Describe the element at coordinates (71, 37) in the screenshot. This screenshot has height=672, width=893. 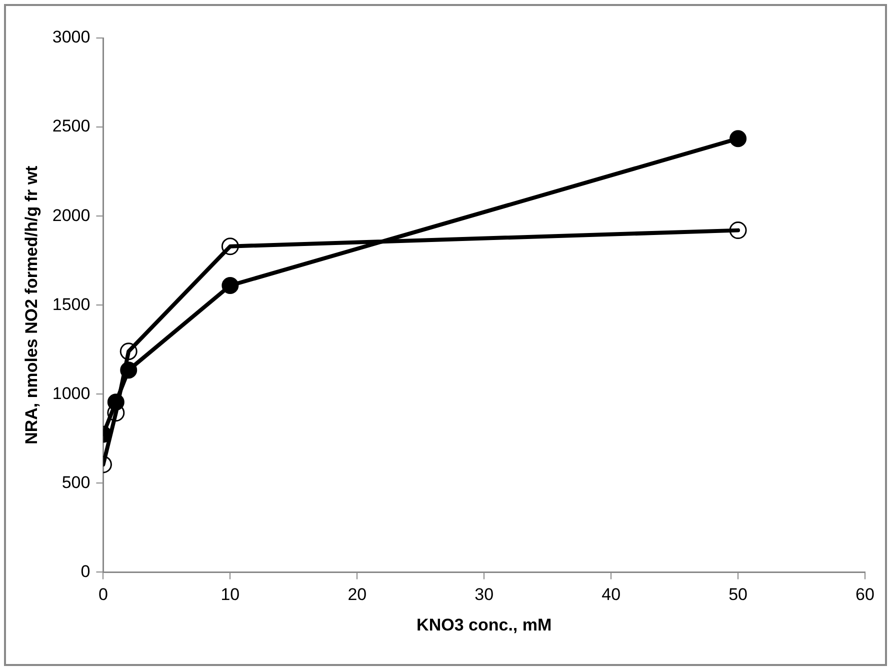
I see `y-tick-label: 3000` at that location.